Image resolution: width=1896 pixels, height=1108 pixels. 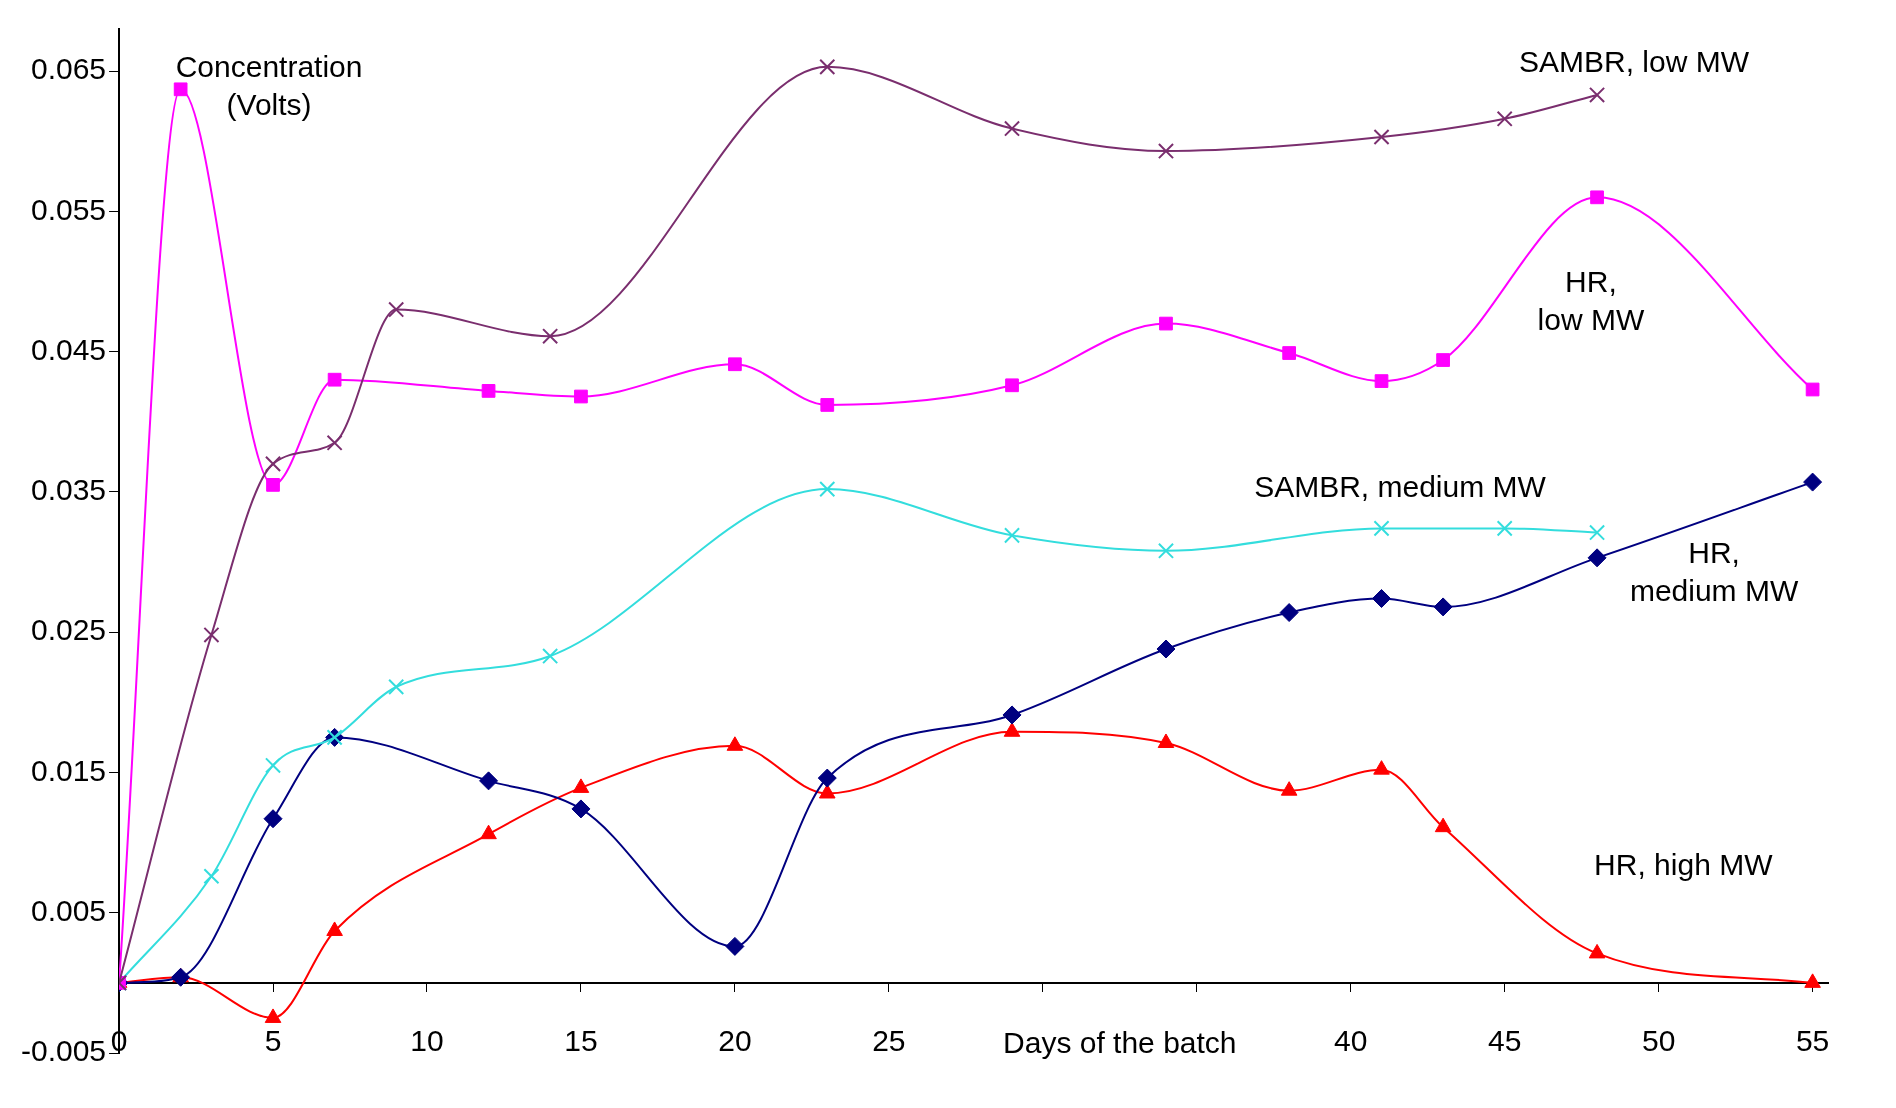 I want to click on x-tick-label: 20, so click(x=735, y=1041).